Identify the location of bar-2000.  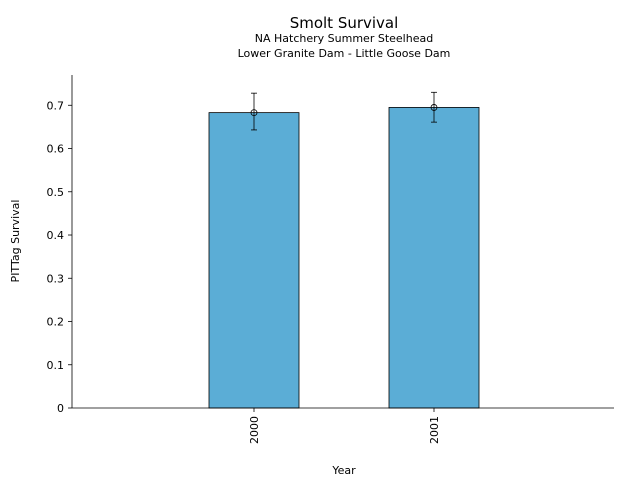
(254, 260).